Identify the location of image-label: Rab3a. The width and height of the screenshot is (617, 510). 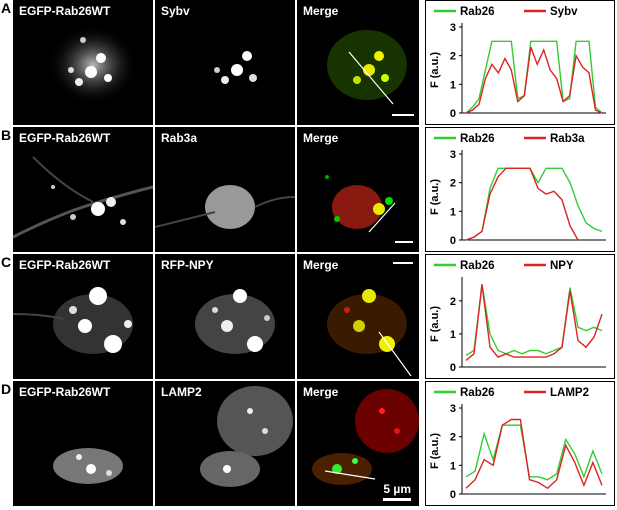
(179, 138).